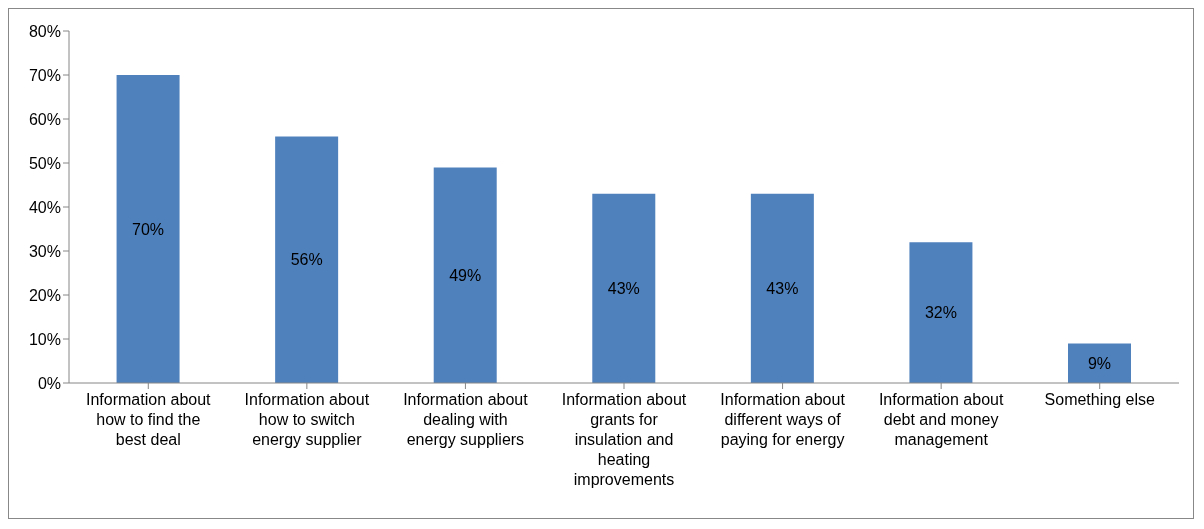  I want to click on data-label: 49%, so click(465, 275).